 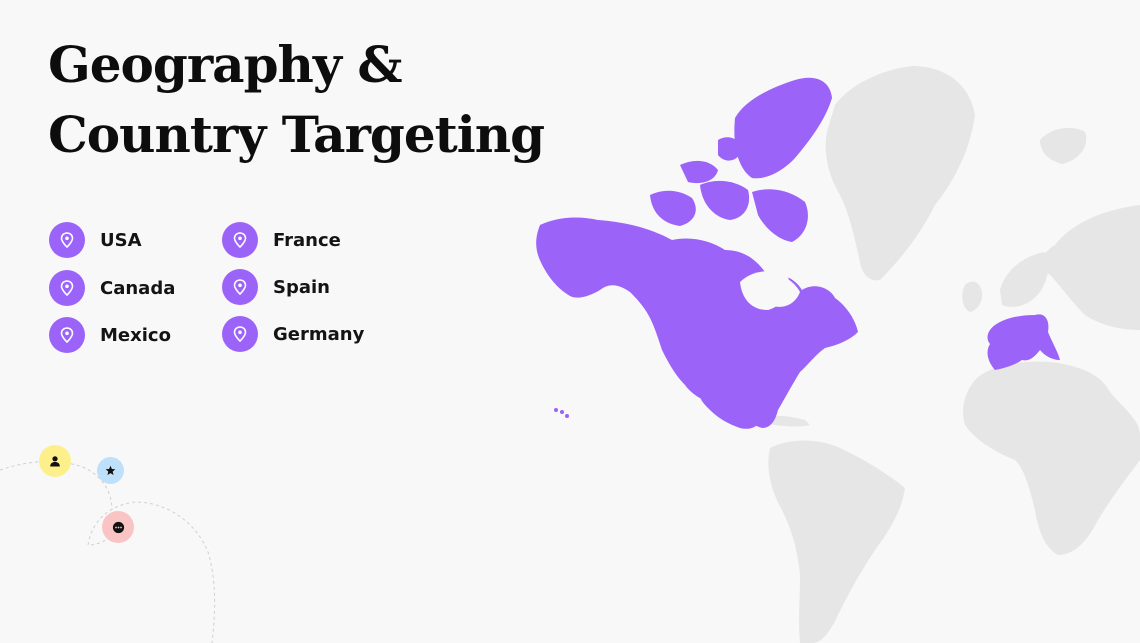 I want to click on star-icon, so click(x=110, y=470).